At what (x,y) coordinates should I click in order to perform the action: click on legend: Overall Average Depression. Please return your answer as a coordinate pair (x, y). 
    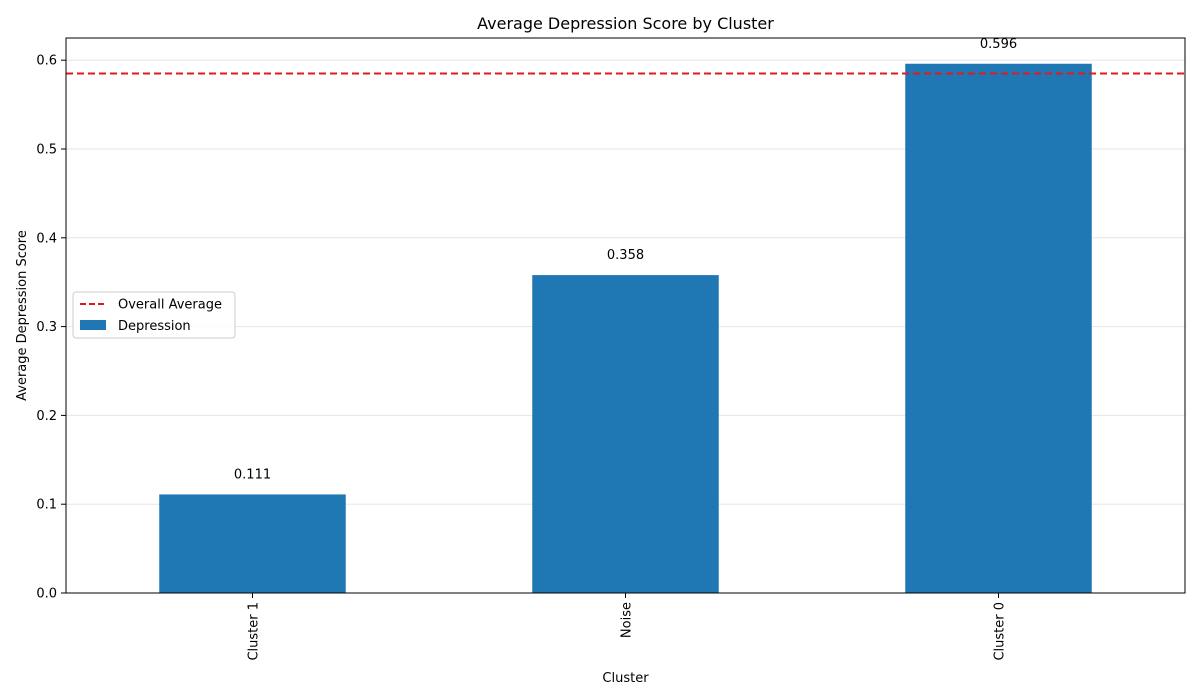
    Looking at the image, I should click on (154, 315).